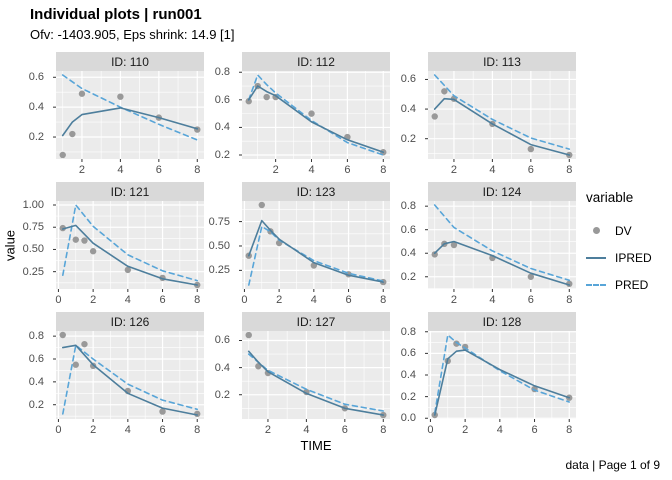  I want to click on page-title: Individual plots | run001, so click(116, 14).